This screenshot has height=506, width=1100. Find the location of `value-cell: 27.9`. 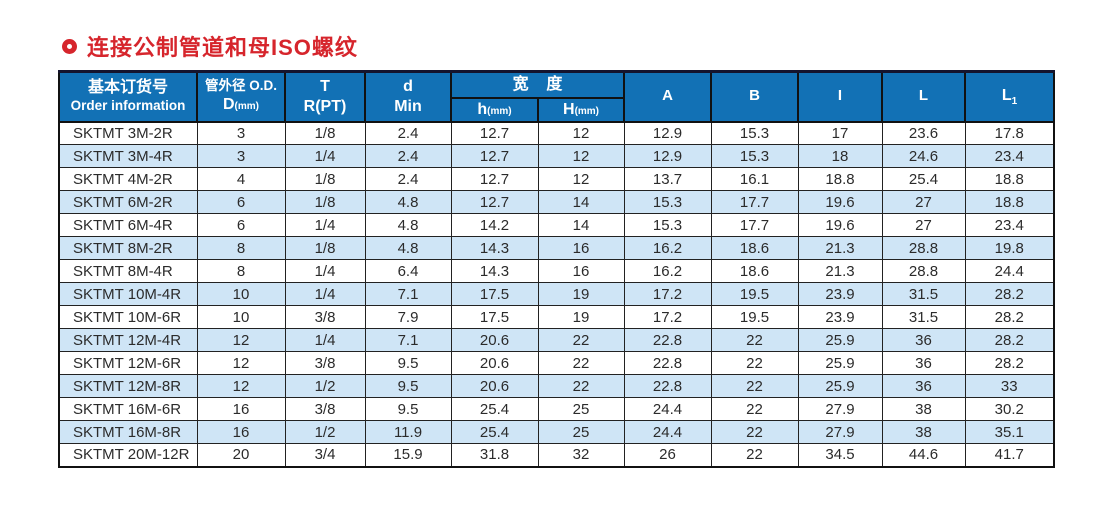

value-cell: 27.9 is located at coordinates (840, 409).